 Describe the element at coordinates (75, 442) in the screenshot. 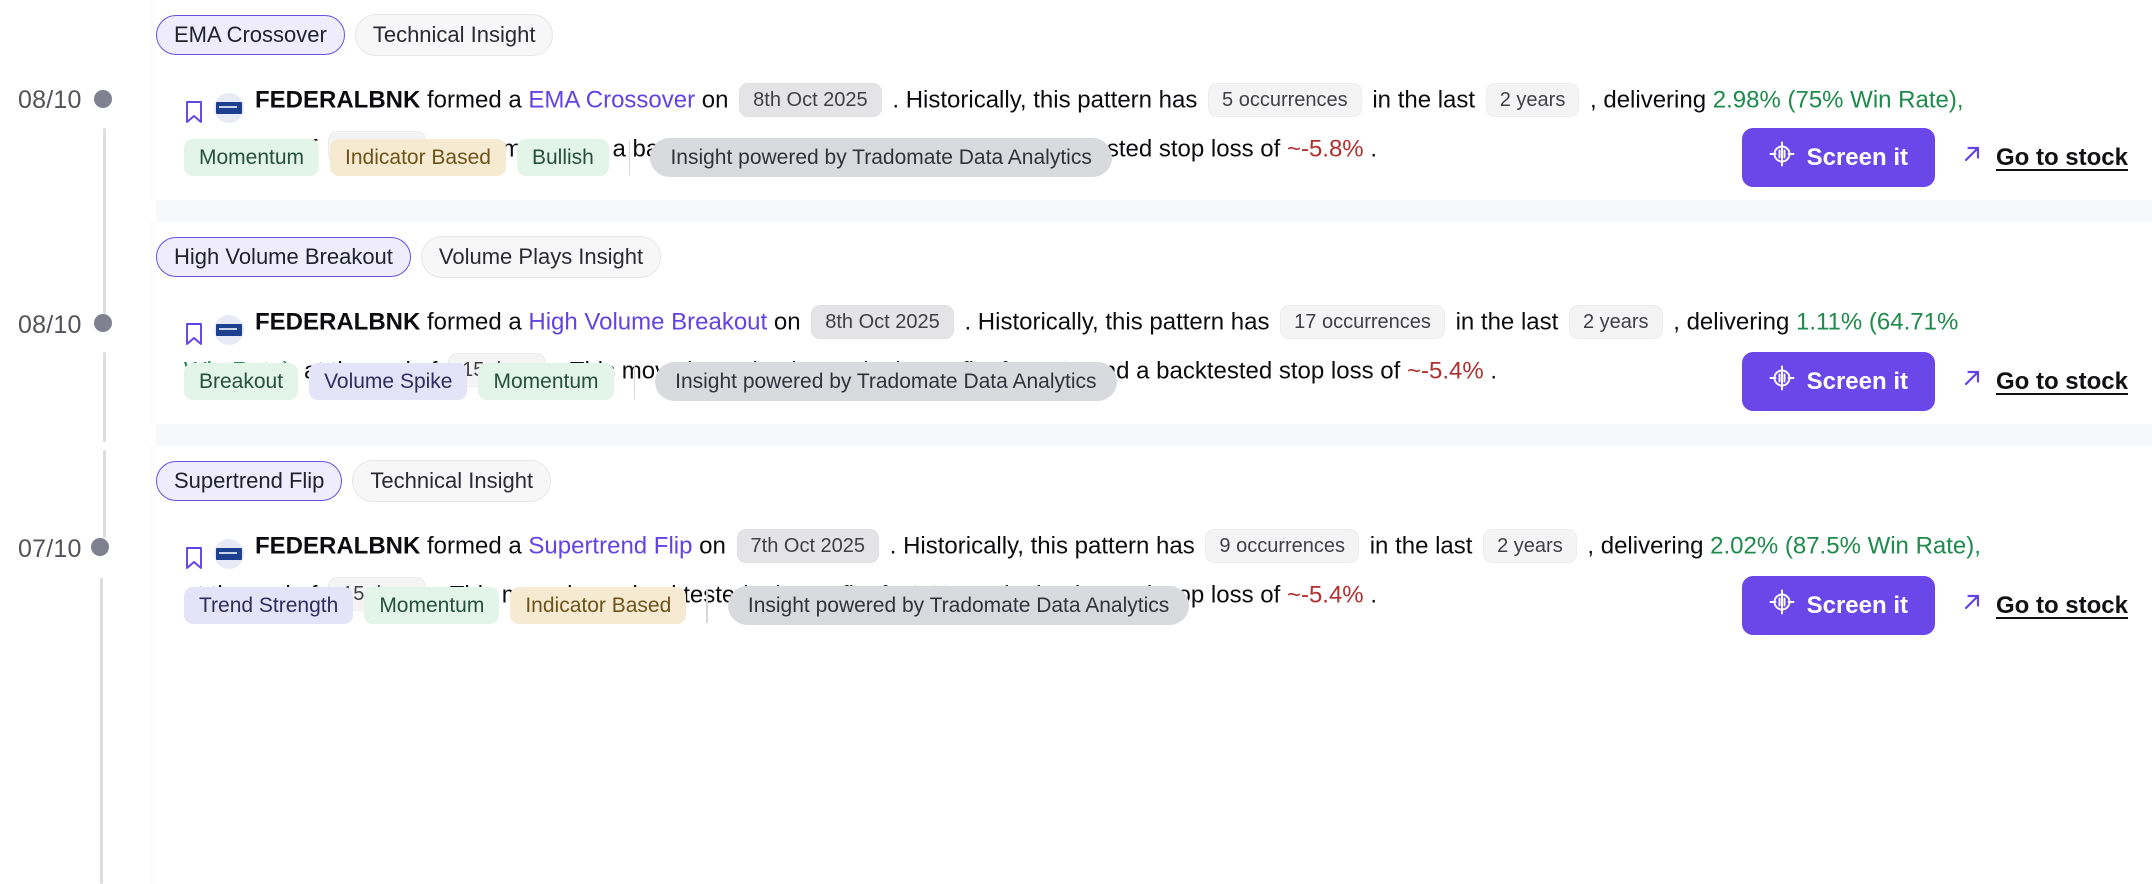

I see `timeline-rail: 08/10 08/10 07/10` at that location.